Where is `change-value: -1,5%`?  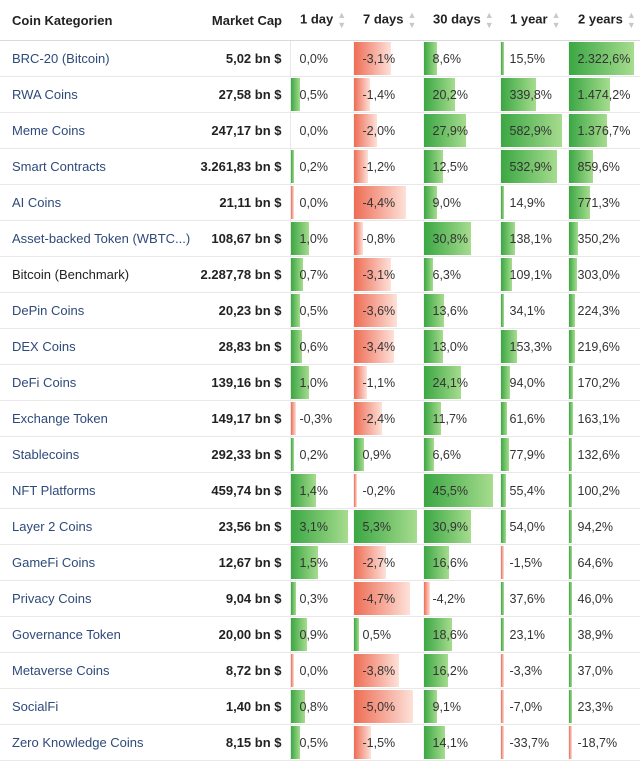
change-value: -1,5% is located at coordinates (526, 563).